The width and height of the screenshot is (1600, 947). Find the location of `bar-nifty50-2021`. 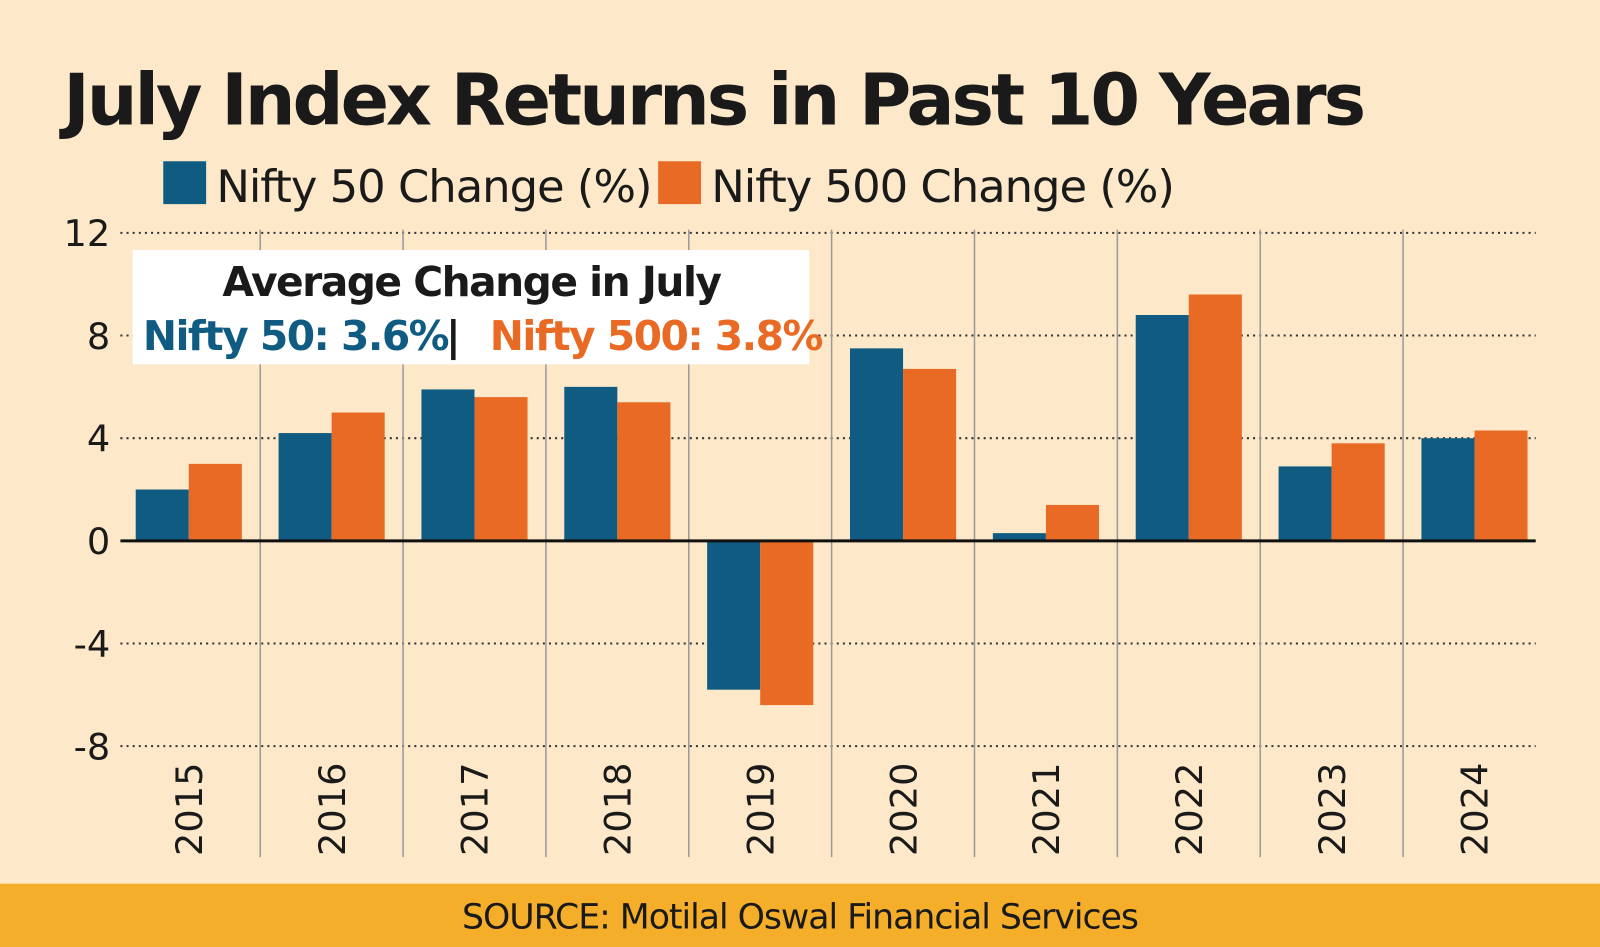

bar-nifty50-2021 is located at coordinates (1019, 537).